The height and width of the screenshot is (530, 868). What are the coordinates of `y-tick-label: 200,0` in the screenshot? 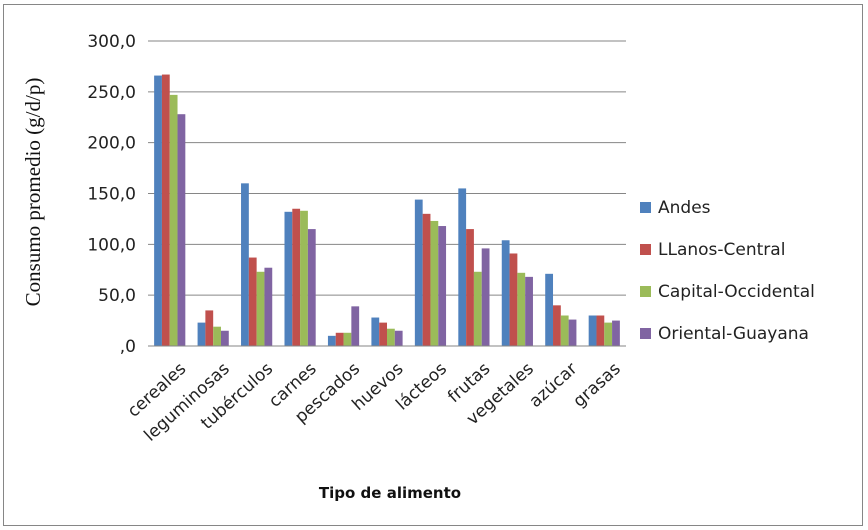 It's located at (111, 144).